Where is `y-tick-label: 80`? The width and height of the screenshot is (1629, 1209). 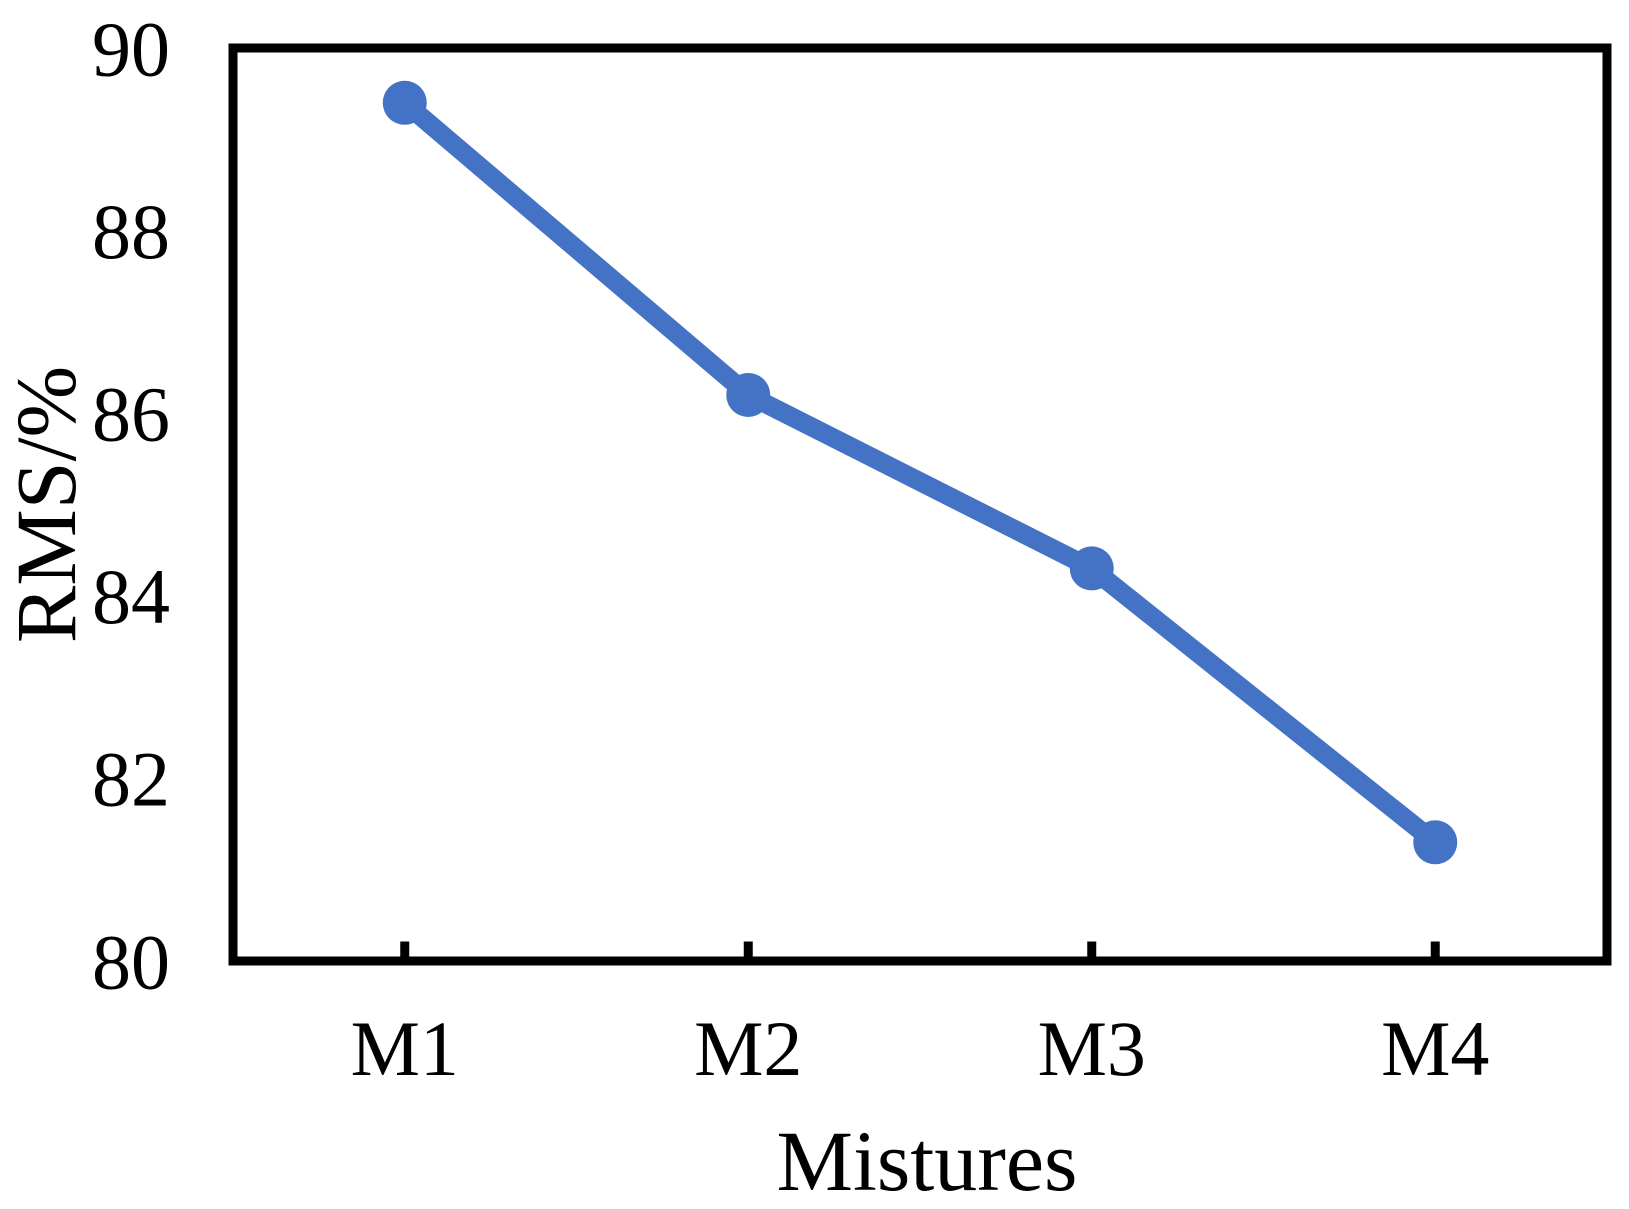 y-tick-label: 80 is located at coordinates (131, 961).